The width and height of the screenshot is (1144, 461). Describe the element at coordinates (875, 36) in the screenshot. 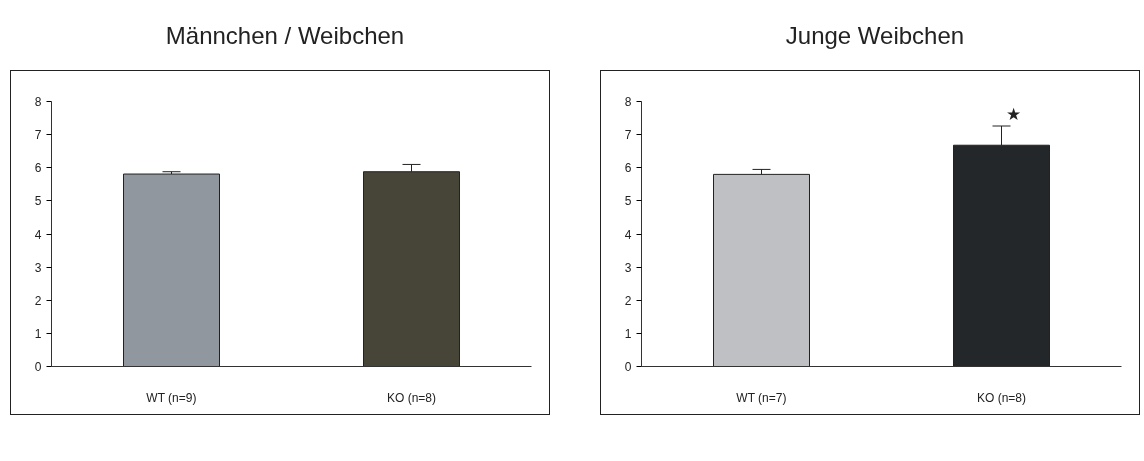

I see `chart-title: Junge Weibchen` at that location.